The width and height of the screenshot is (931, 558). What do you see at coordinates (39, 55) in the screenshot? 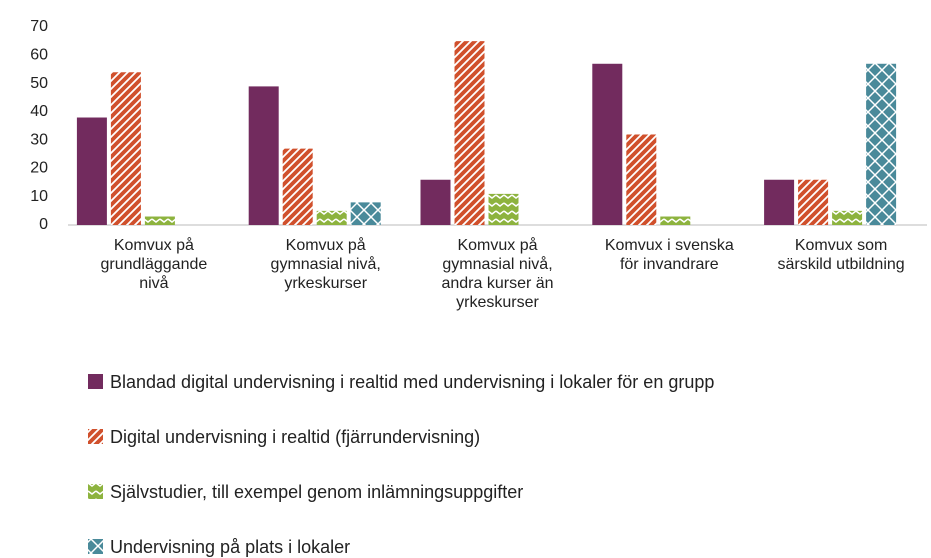
I see `y-tick-label: 60` at bounding box center [39, 55].